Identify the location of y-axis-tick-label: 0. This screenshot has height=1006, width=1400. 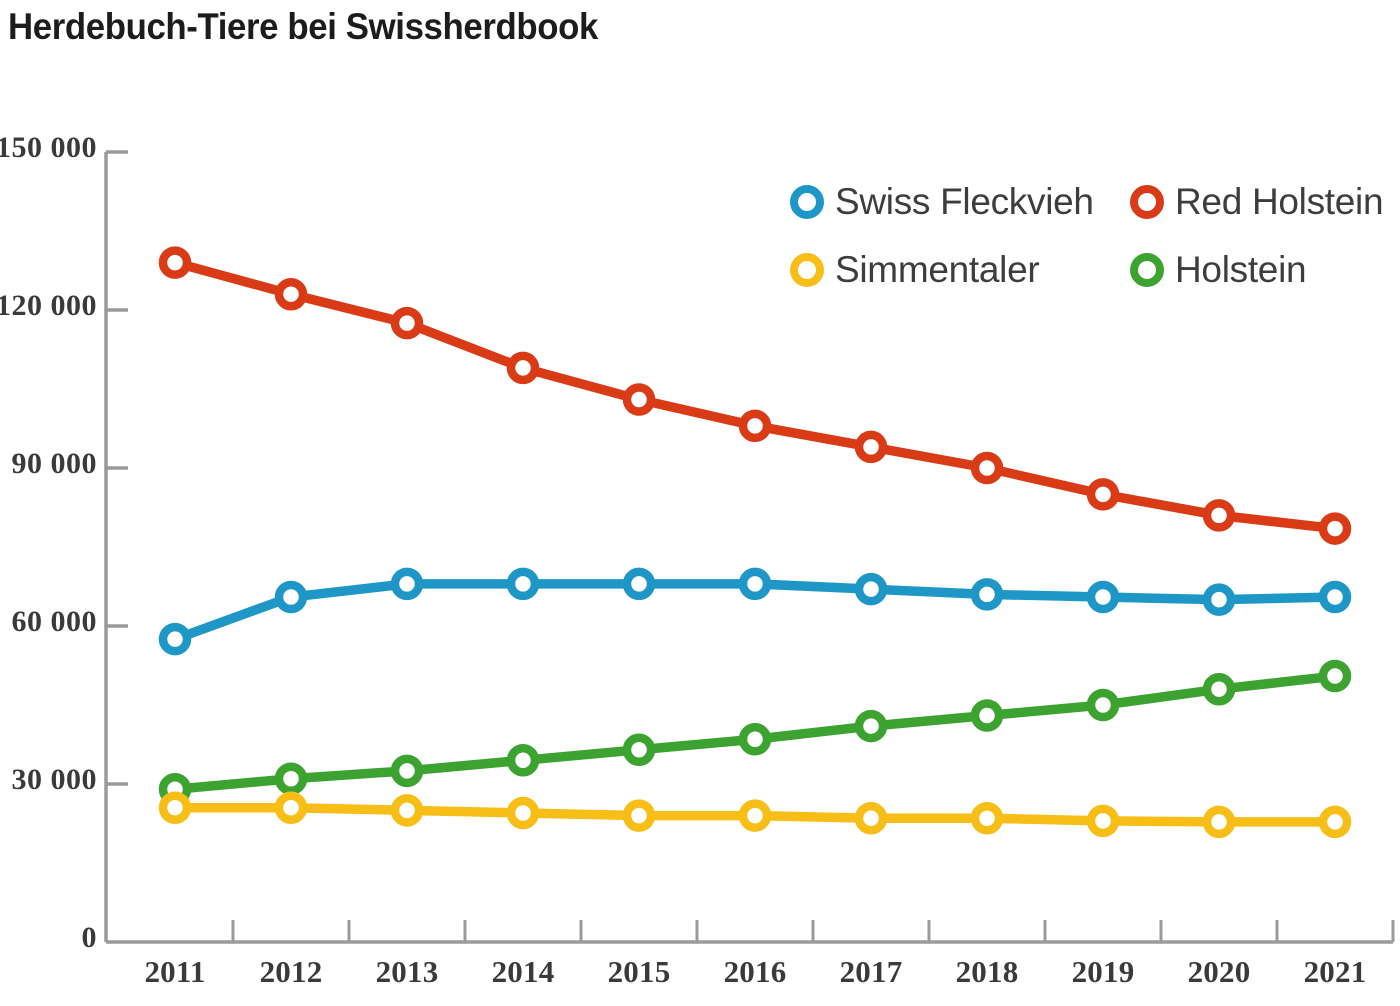
(89, 937).